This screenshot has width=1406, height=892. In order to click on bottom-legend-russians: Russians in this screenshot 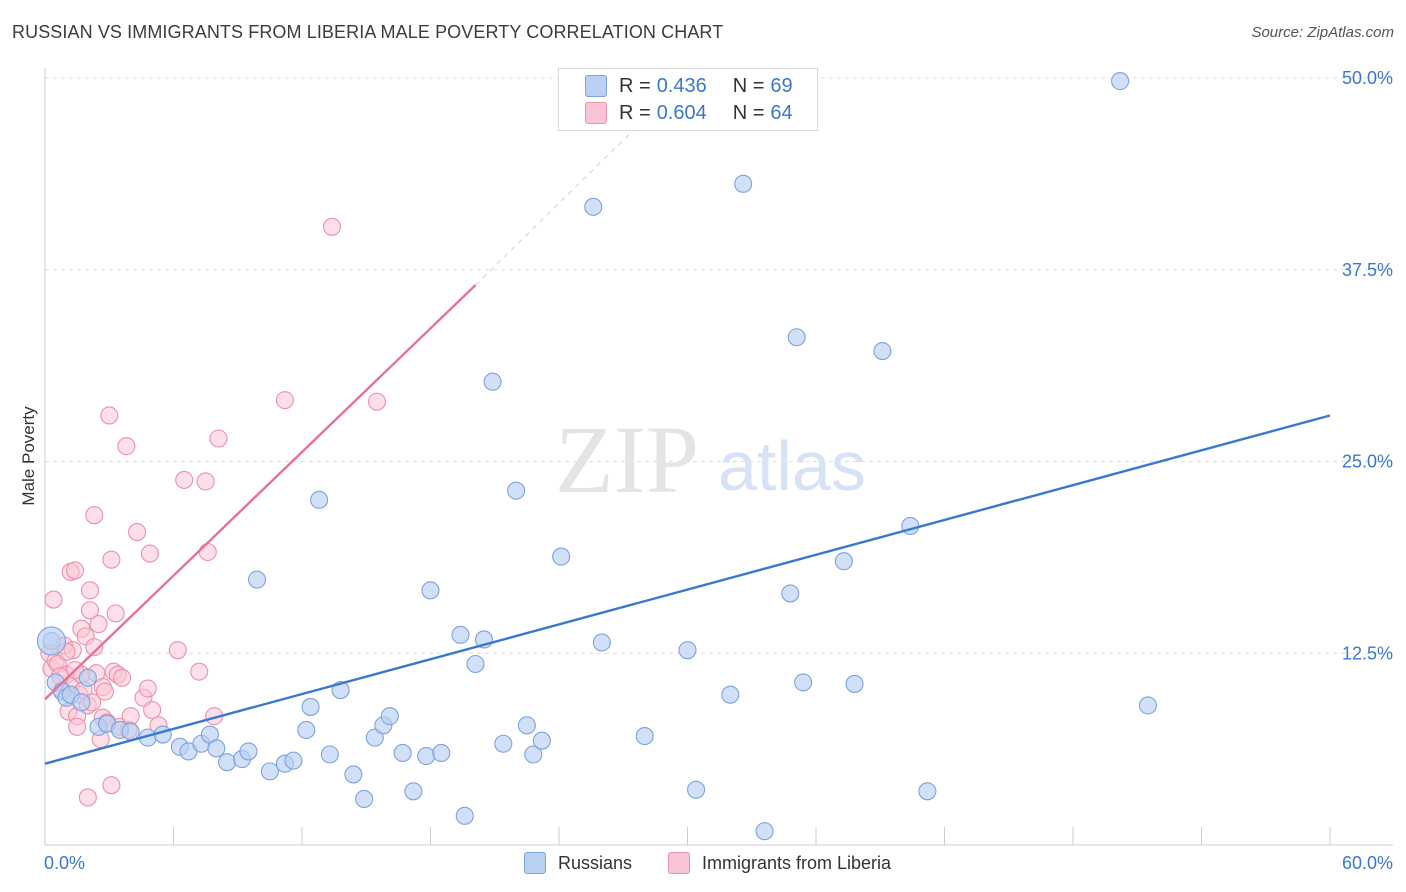, I will do `click(578, 863)`.